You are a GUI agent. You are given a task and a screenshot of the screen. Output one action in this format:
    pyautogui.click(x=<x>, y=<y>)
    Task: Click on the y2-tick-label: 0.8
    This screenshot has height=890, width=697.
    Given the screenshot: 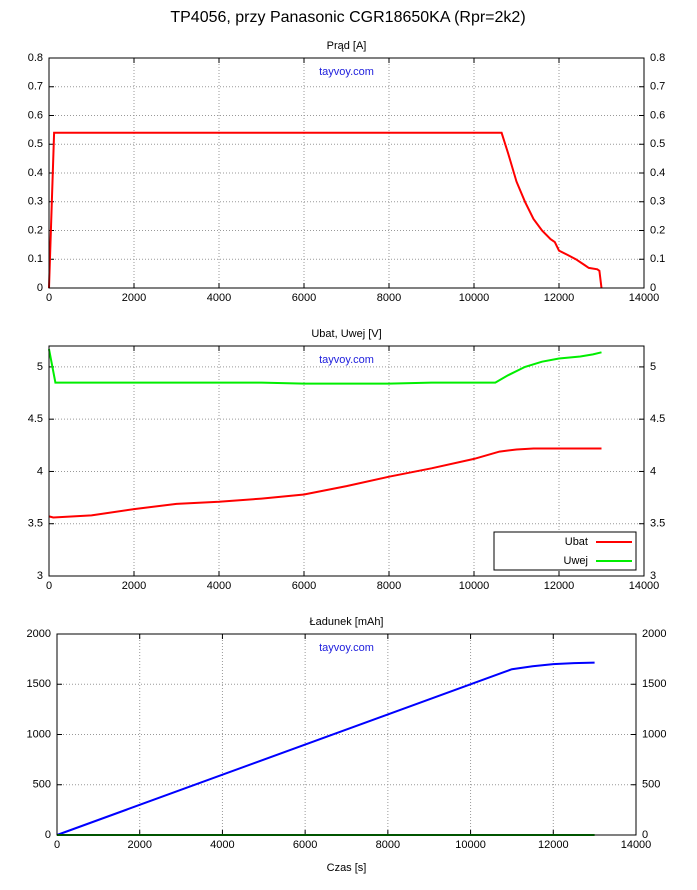 What is the action you would take?
    pyautogui.click(x=657, y=58)
    